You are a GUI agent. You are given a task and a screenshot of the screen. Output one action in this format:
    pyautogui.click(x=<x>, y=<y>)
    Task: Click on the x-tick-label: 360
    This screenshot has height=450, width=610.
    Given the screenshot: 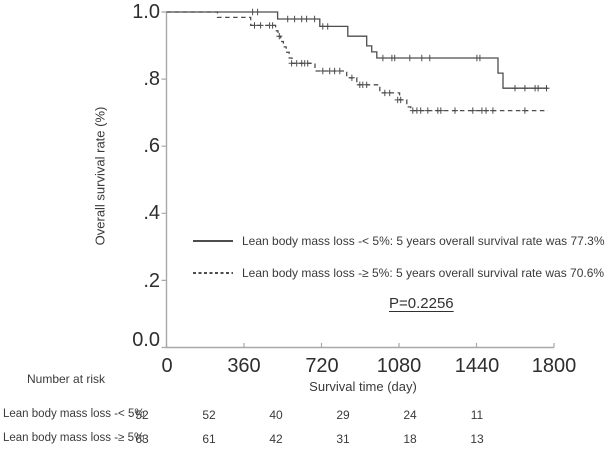 What is the action you would take?
    pyautogui.click(x=244, y=366)
    